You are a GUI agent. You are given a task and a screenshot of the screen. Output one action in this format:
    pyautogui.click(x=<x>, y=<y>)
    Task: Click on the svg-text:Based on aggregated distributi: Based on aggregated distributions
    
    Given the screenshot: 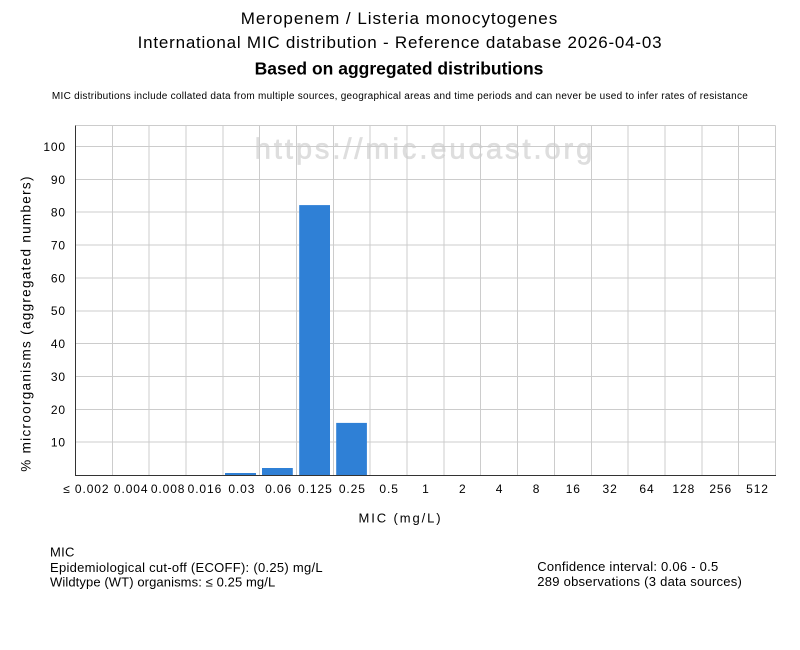 What is the action you would take?
    pyautogui.click(x=399, y=69)
    